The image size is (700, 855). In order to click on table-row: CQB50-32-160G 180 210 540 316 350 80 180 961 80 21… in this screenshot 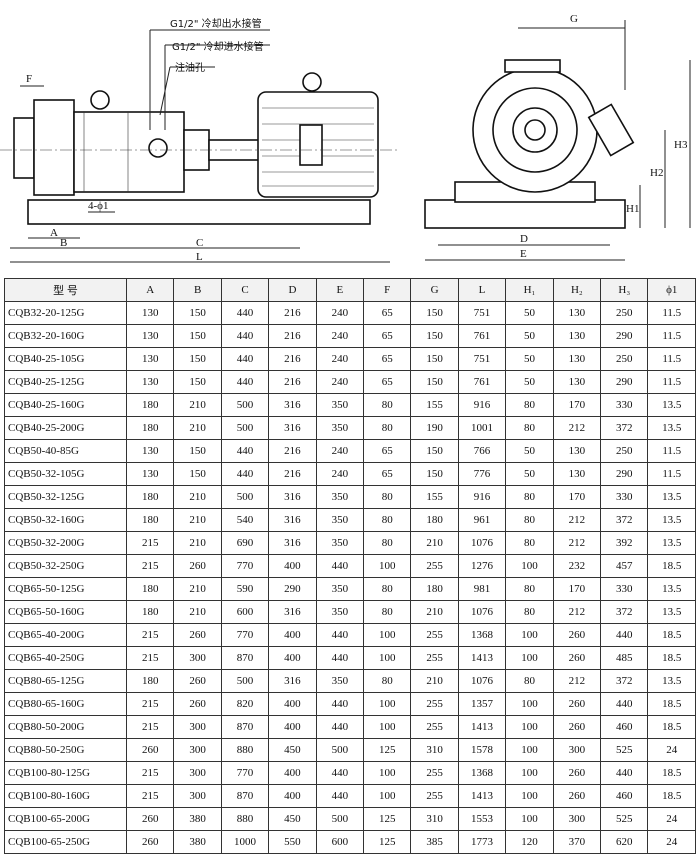, I will do `click(350, 520)`.